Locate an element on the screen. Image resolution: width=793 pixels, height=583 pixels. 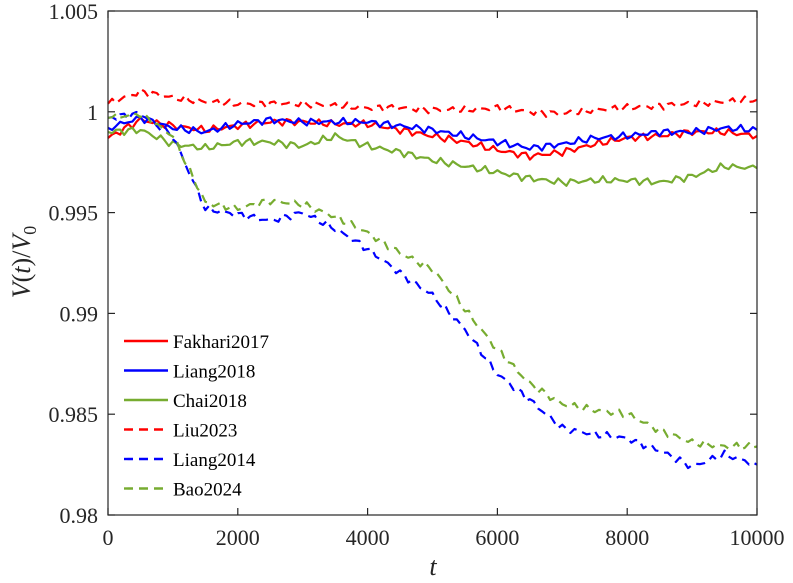
y-axis-label-subscript: 0 is located at coordinates (30, 230).